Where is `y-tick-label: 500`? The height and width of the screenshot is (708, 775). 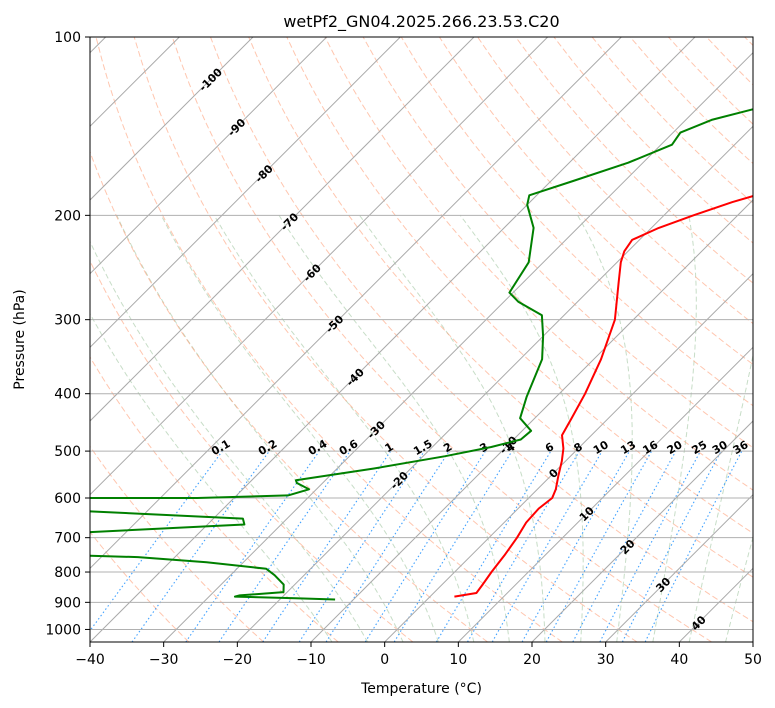 y-tick-label: 500 is located at coordinates (67, 452).